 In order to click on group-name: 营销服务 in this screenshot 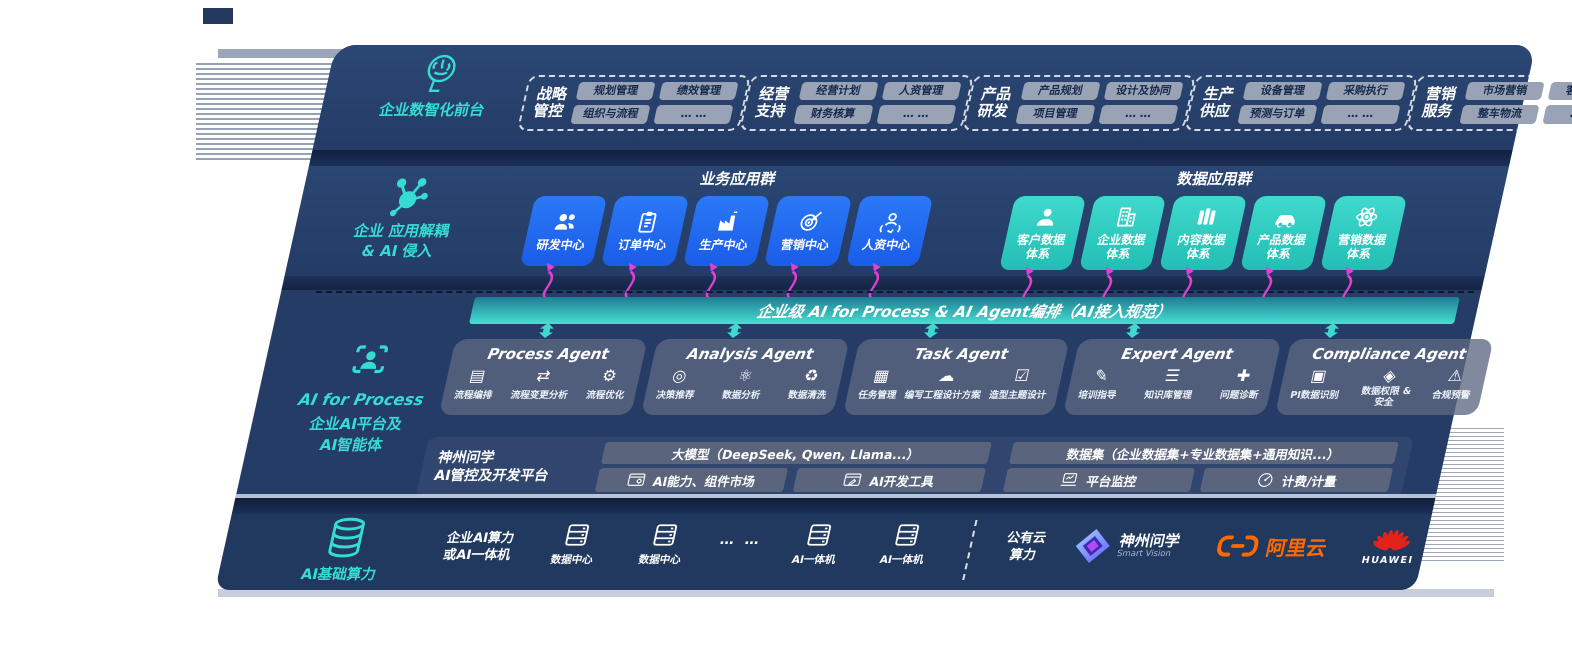, I will do `click(1439, 102)`.